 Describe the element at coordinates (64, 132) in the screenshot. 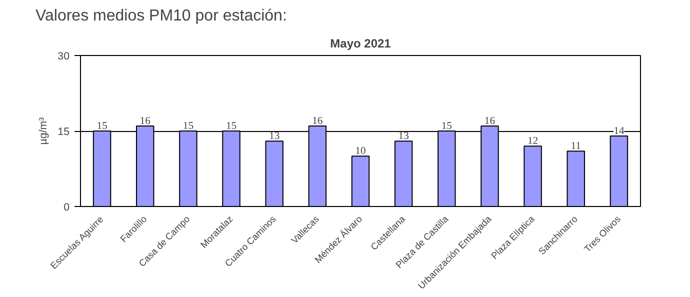

I see `y-tick-label: 15` at that location.